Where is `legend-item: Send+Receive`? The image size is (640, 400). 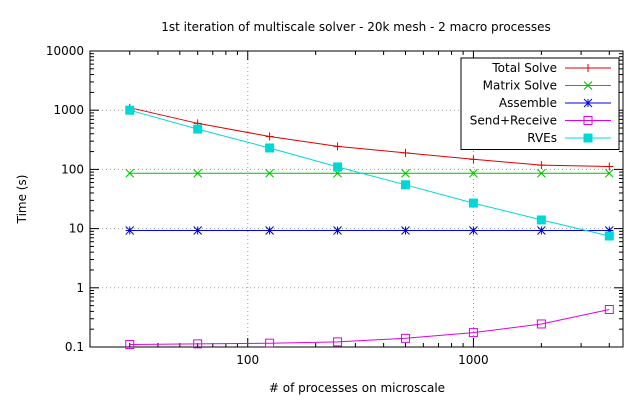 legend-item: Send+Receive is located at coordinates (540, 121).